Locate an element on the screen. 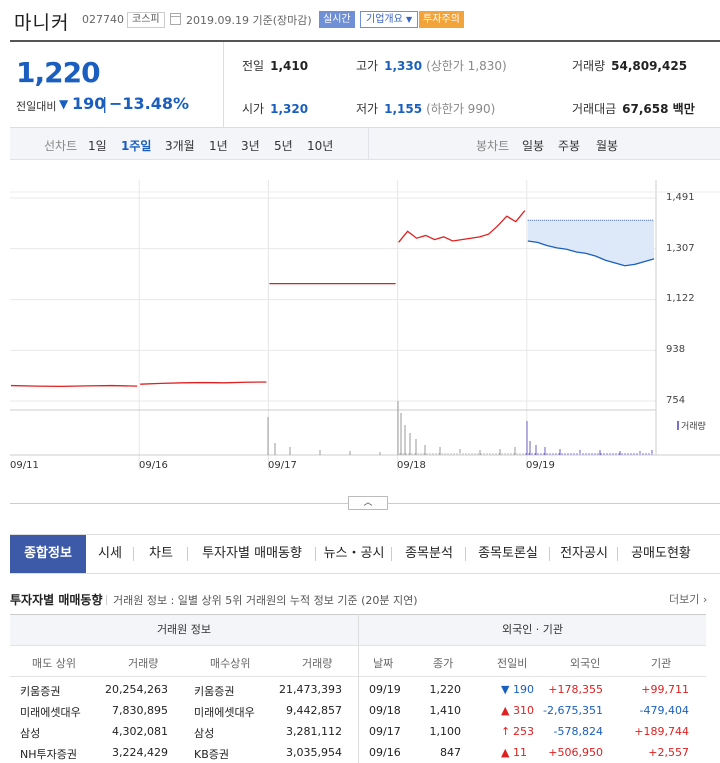  table-row: 09/17 1,100 ↑ 253 -578,824 +189,744 is located at coordinates (532, 735).